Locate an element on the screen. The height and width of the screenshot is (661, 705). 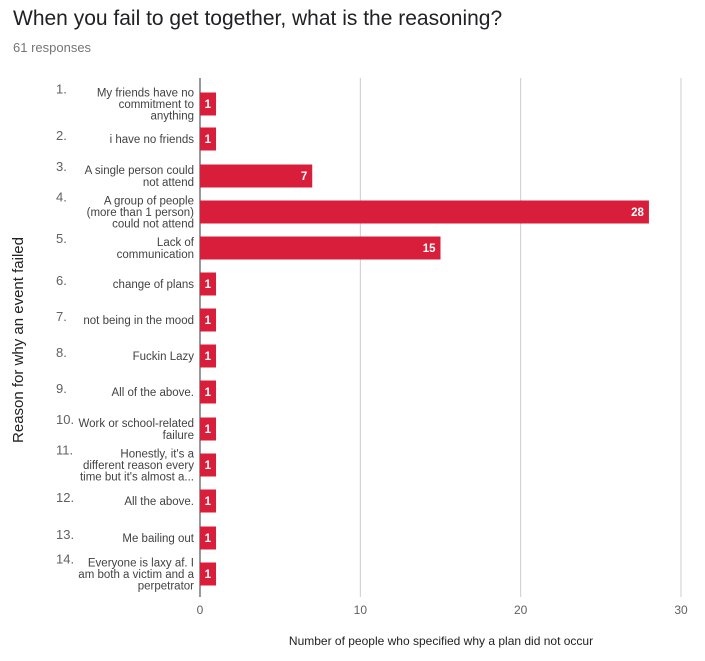
category-label: All of the above. is located at coordinates (153, 393).